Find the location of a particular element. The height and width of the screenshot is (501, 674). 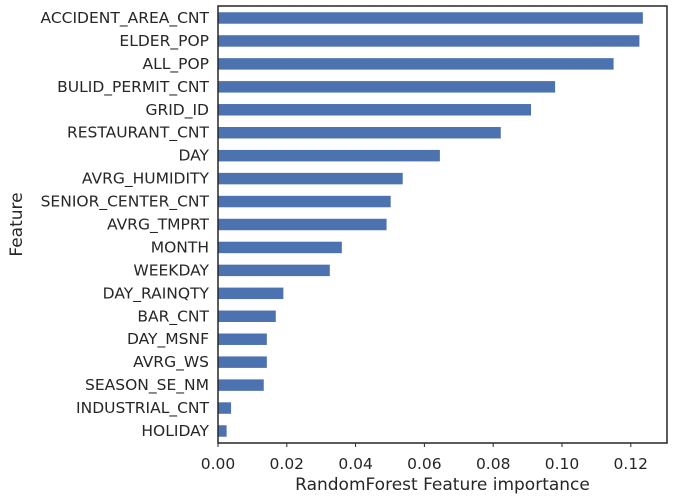

y-tick-label: AVRG_TMPRT is located at coordinates (158, 225).